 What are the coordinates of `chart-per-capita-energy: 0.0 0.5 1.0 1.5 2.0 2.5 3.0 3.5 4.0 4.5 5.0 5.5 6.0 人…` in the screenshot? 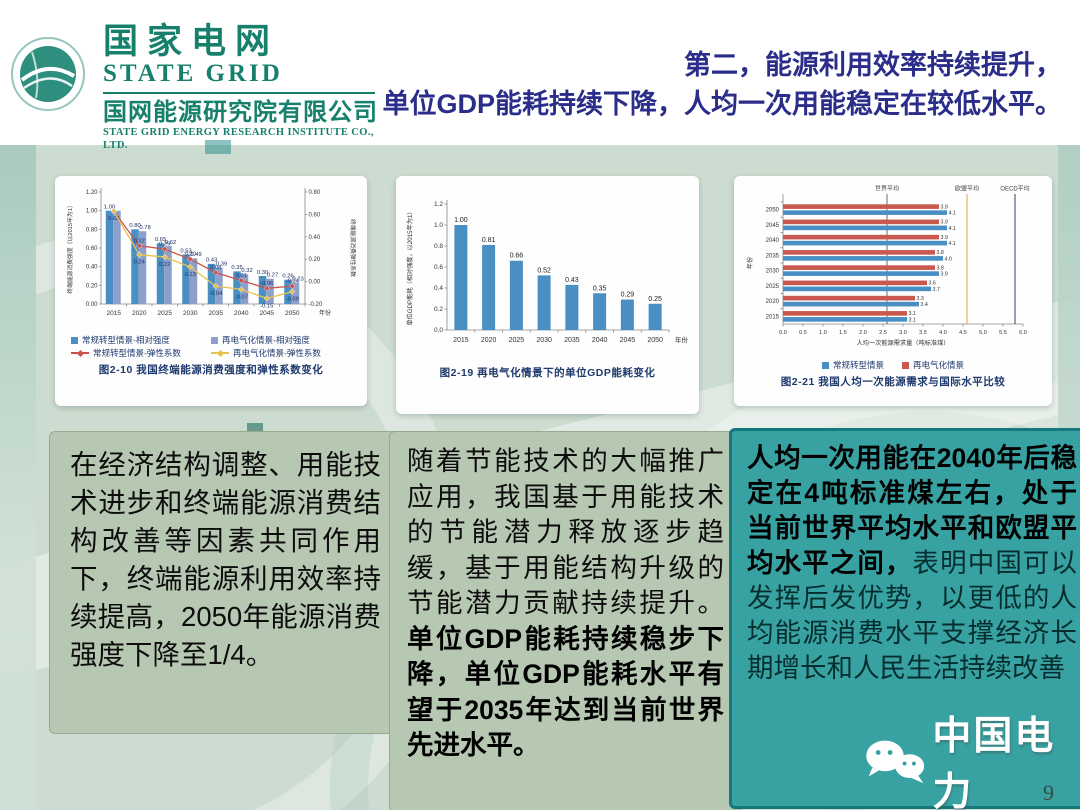 It's located at (888, 266).